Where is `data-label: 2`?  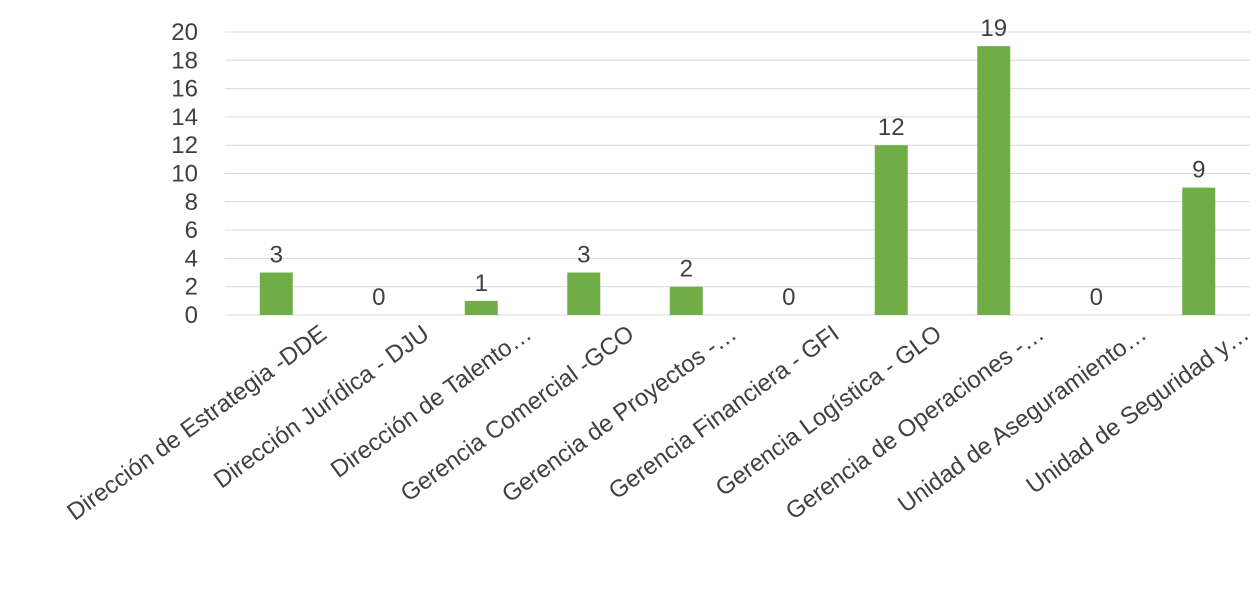
data-label: 2 is located at coordinates (686, 269).